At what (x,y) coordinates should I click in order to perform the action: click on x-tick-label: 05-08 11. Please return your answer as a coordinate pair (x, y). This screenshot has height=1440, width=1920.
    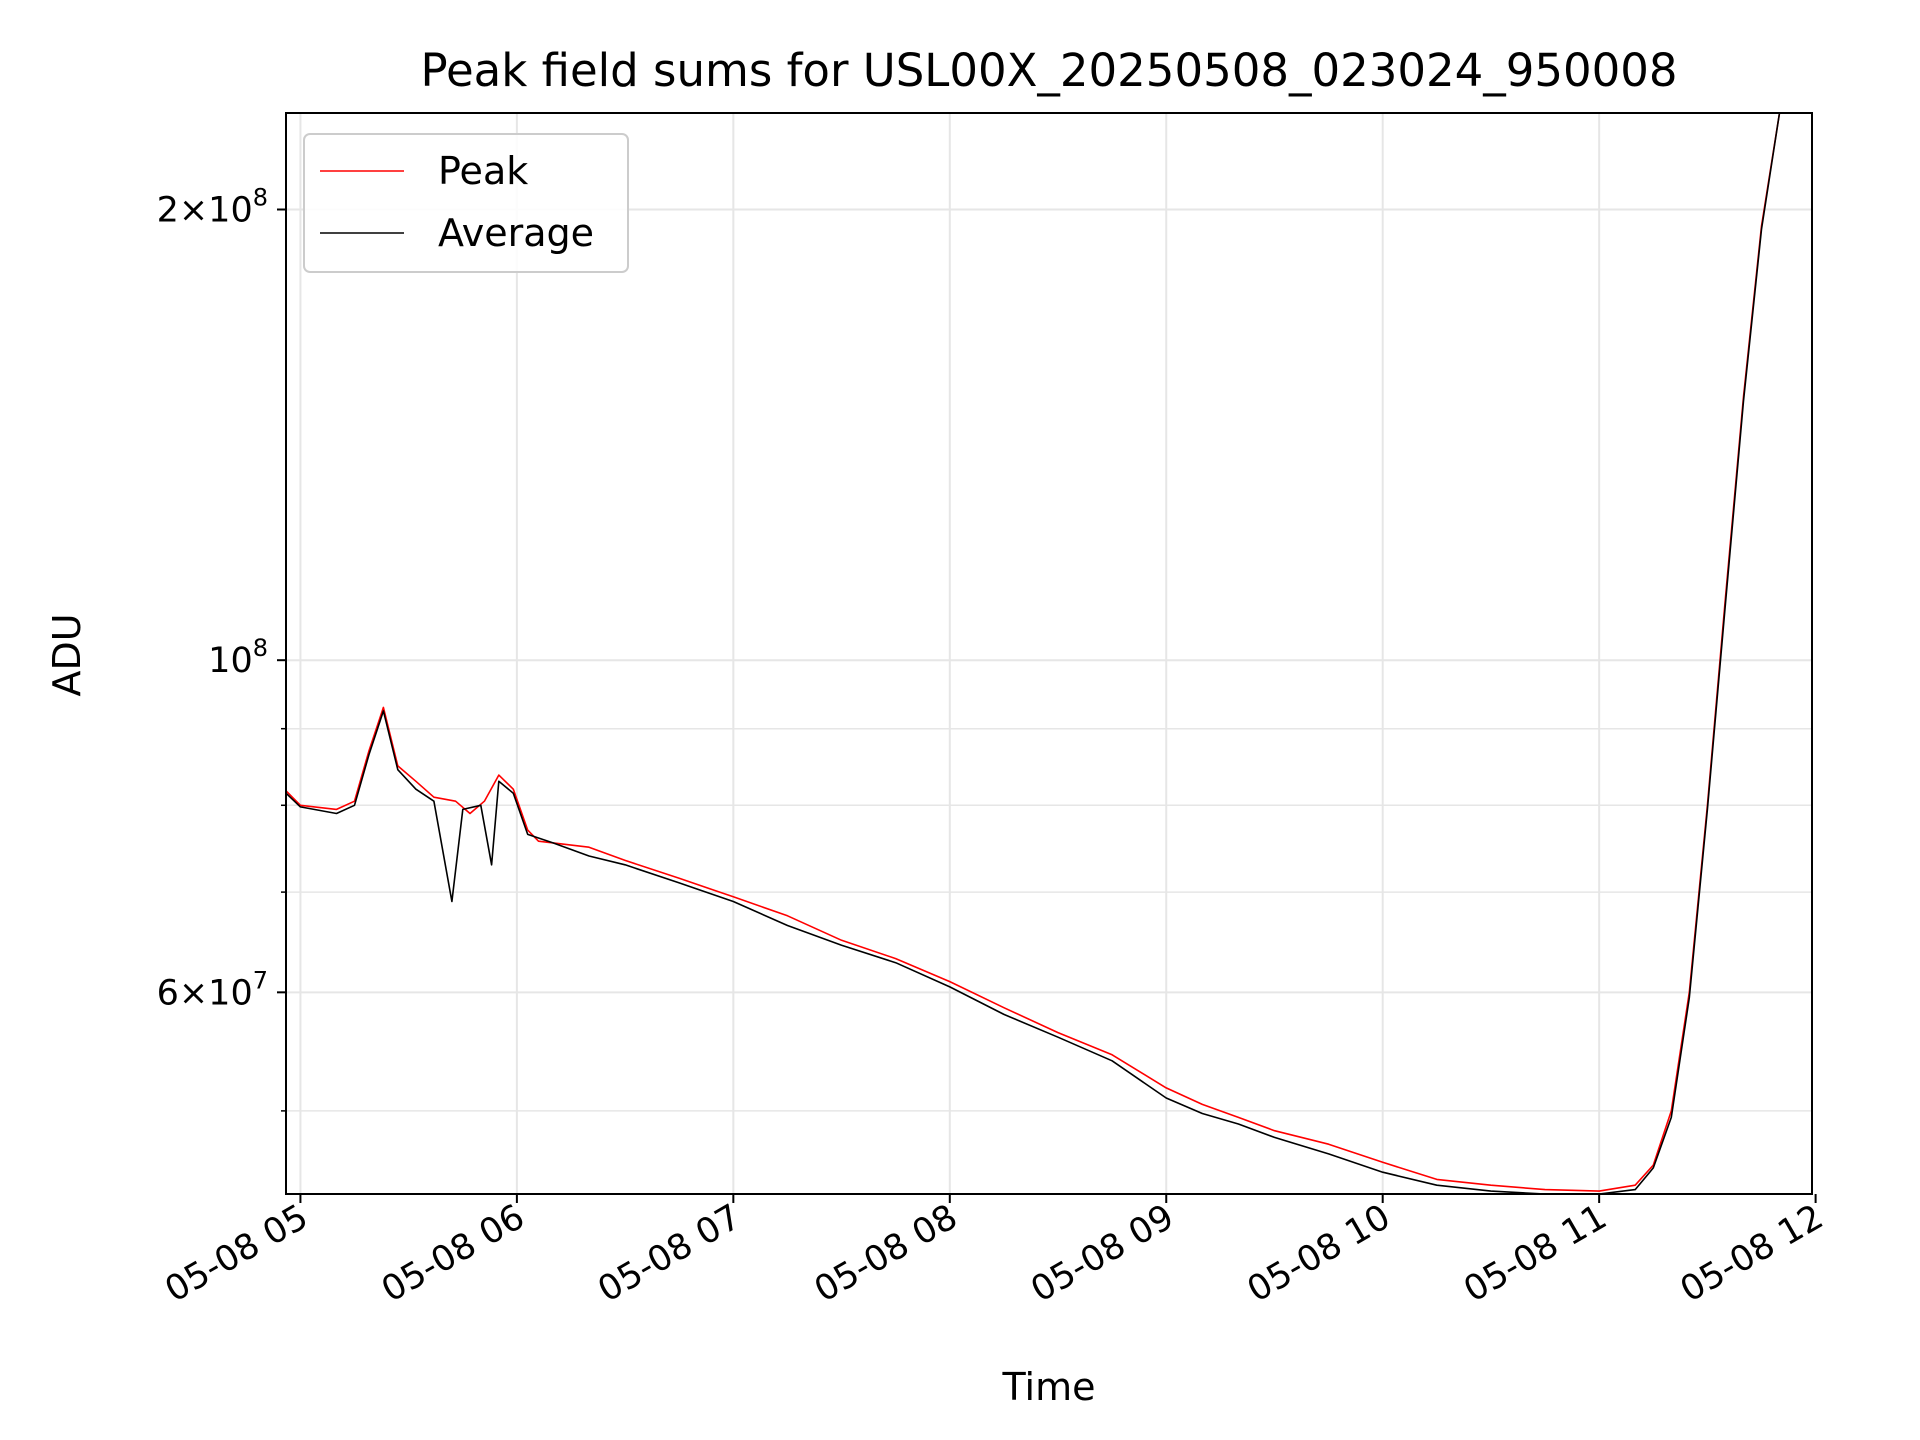
    Looking at the image, I should click on (1535, 1253).